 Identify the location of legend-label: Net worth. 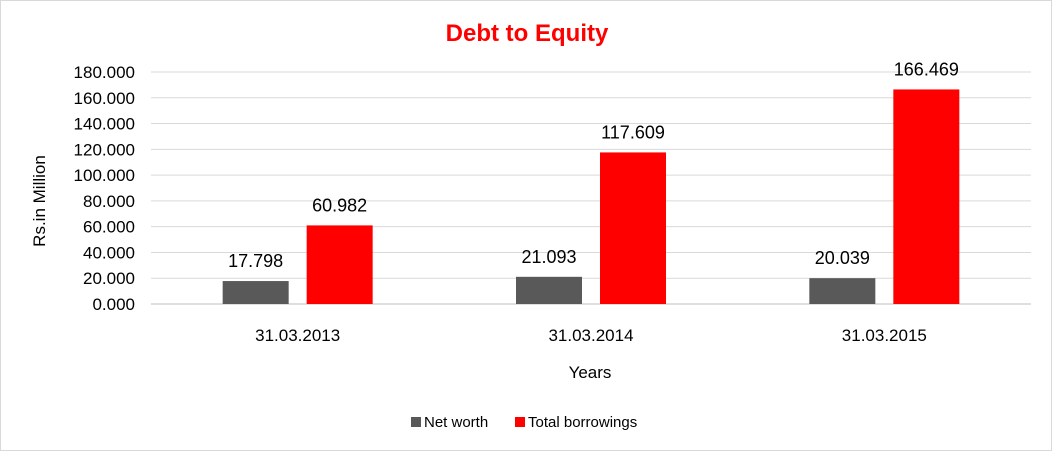
(456, 422).